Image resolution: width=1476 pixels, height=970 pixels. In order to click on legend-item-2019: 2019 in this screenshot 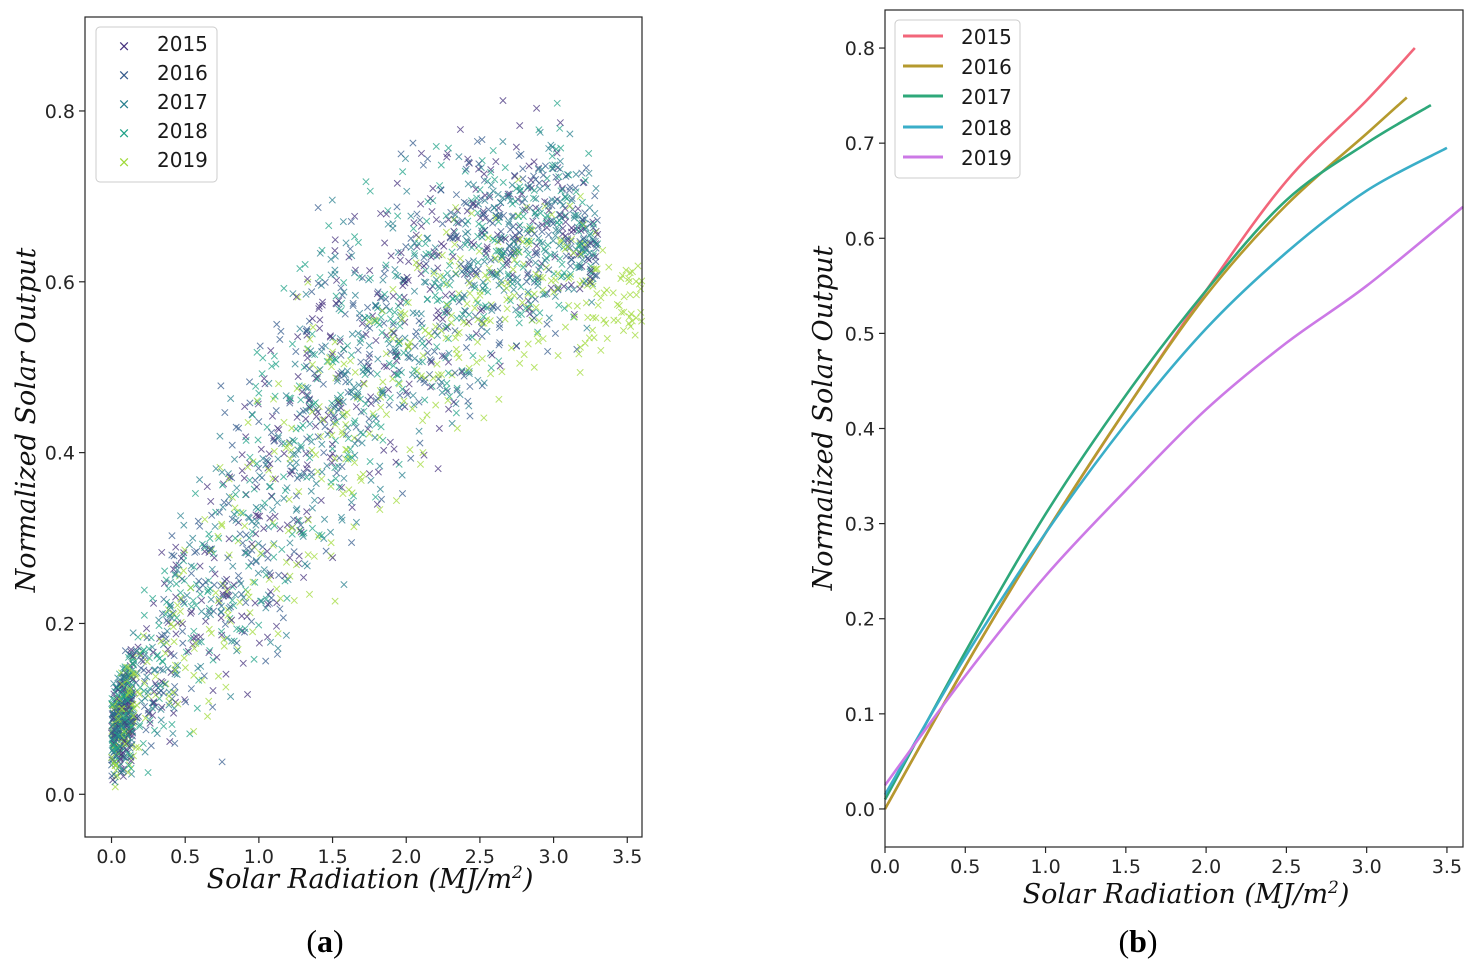, I will do `click(957, 158)`.